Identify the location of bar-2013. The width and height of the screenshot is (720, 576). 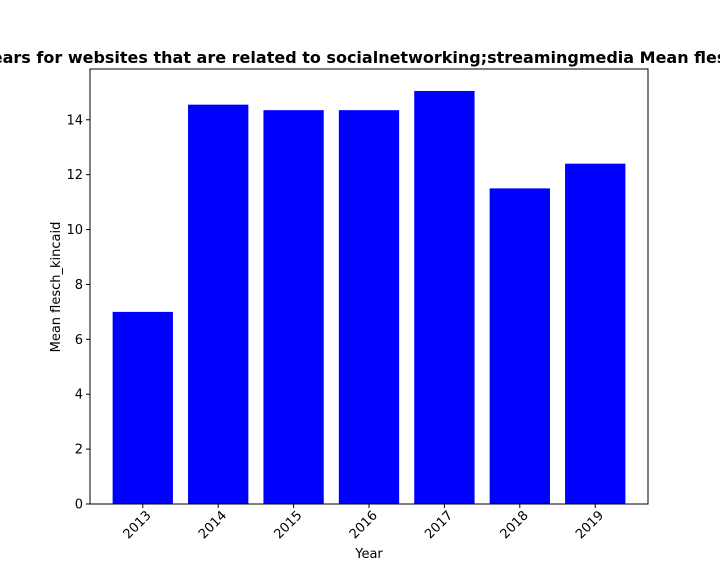
(142, 407).